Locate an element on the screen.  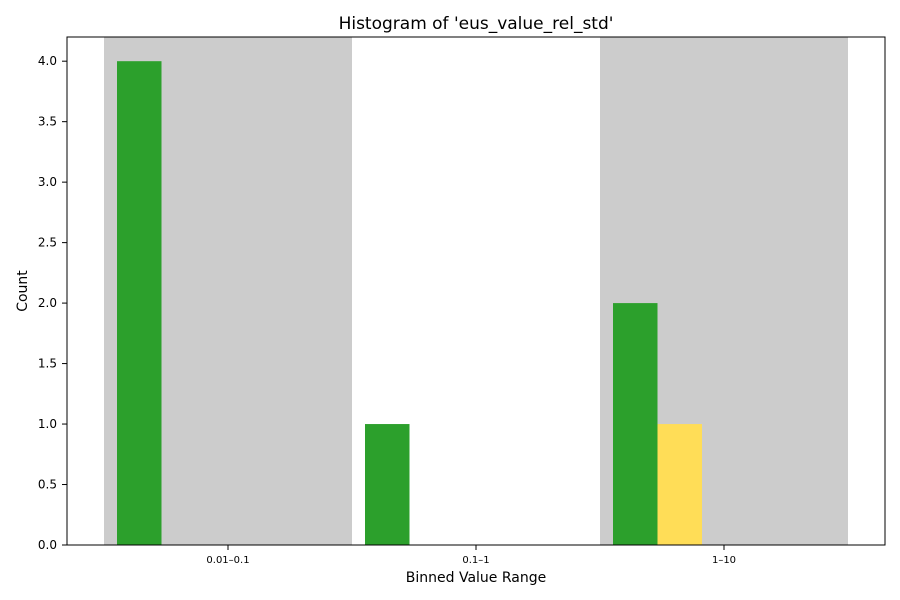
y-tick-label: 2.5 is located at coordinates (47, 243).